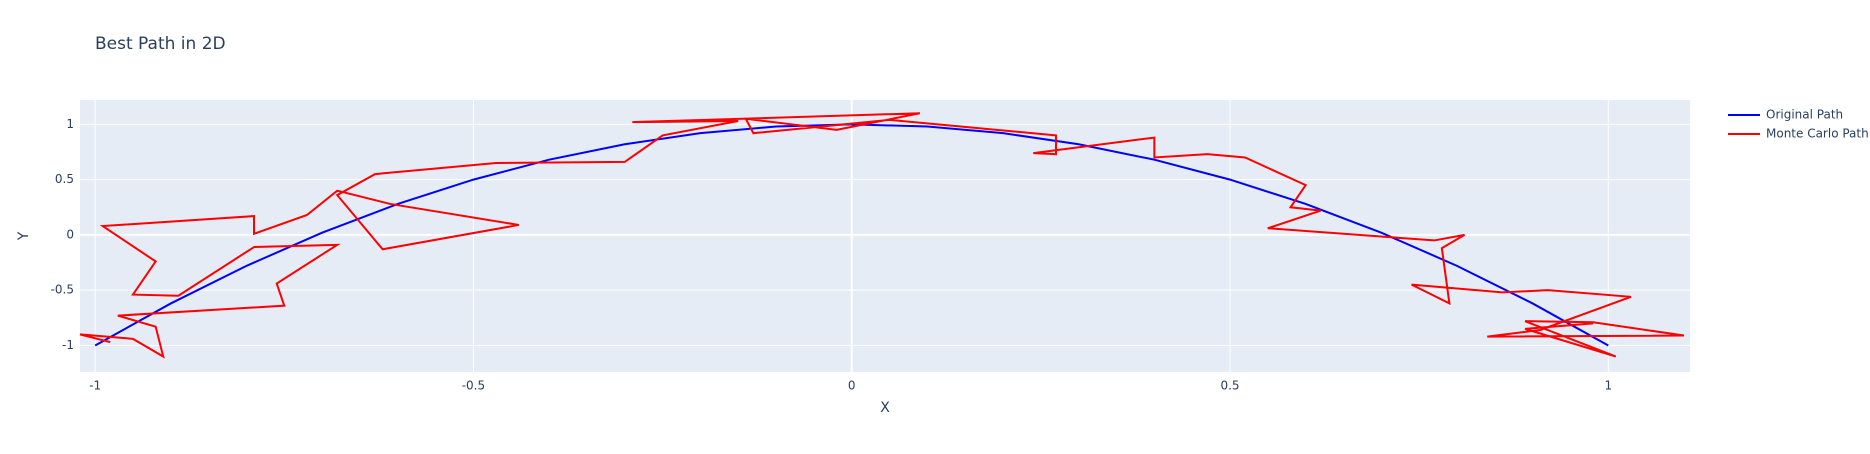  What do you see at coordinates (70, 234) in the screenshot?
I see `y-tick-label: 0` at bounding box center [70, 234].